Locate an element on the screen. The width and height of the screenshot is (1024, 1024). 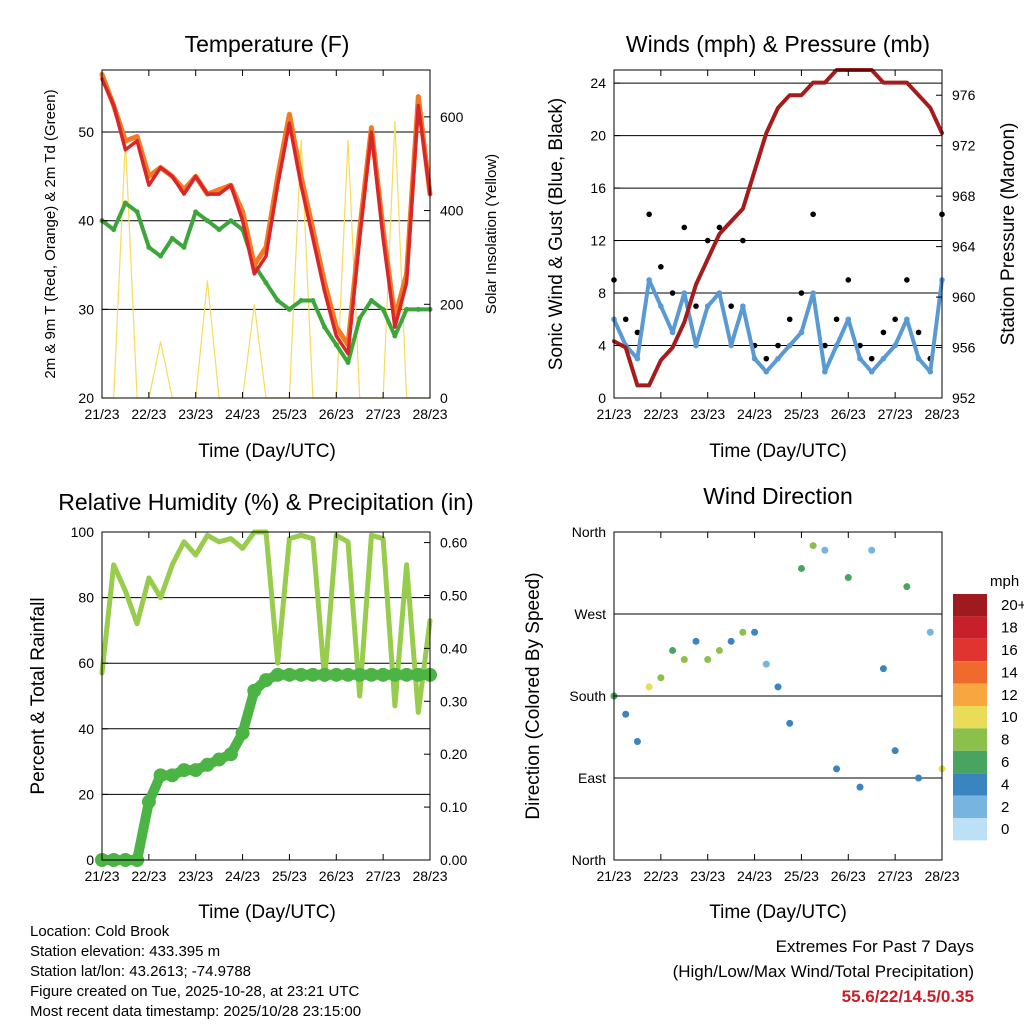
direction-x-ticks: 21/23 22/23 23/23 24/23 25/23 26/23 27/23 28/23 is located at coordinates (778, 708).